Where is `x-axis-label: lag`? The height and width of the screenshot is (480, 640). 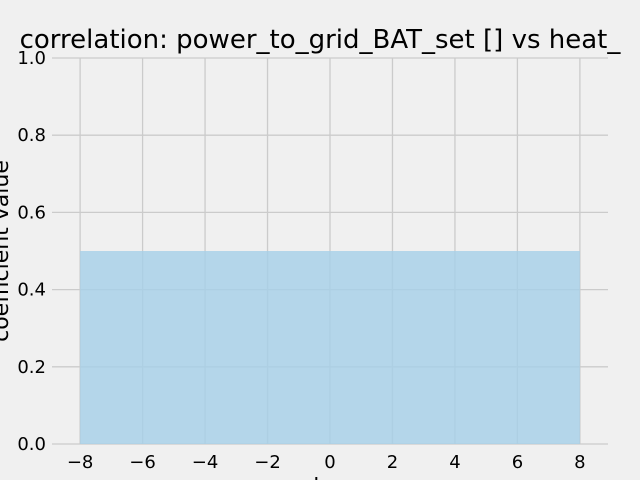
x-axis-label: lag is located at coordinates (330, 477).